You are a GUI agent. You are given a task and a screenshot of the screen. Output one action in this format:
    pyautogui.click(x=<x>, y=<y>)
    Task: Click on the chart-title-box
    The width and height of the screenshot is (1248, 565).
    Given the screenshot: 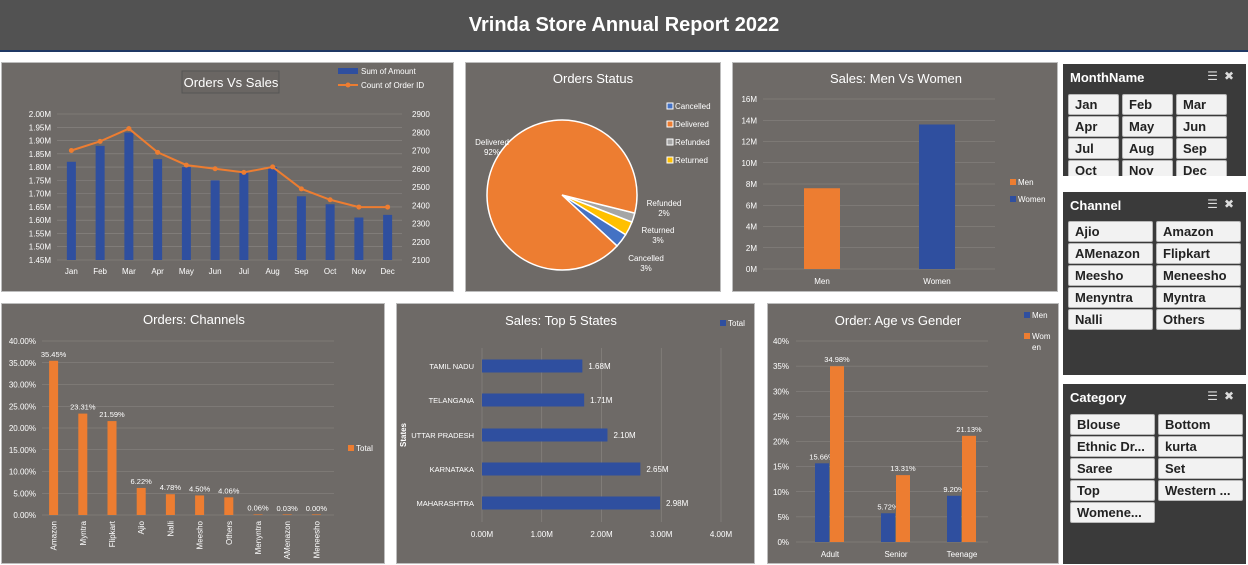 What is the action you would take?
    pyautogui.click(x=230, y=82)
    